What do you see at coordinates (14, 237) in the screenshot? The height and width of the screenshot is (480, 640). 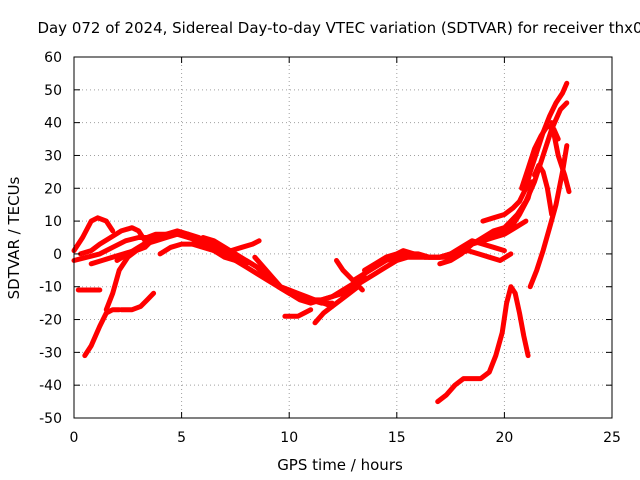 I see `y-axis-label: SDTVAR / TECUs` at bounding box center [14, 237].